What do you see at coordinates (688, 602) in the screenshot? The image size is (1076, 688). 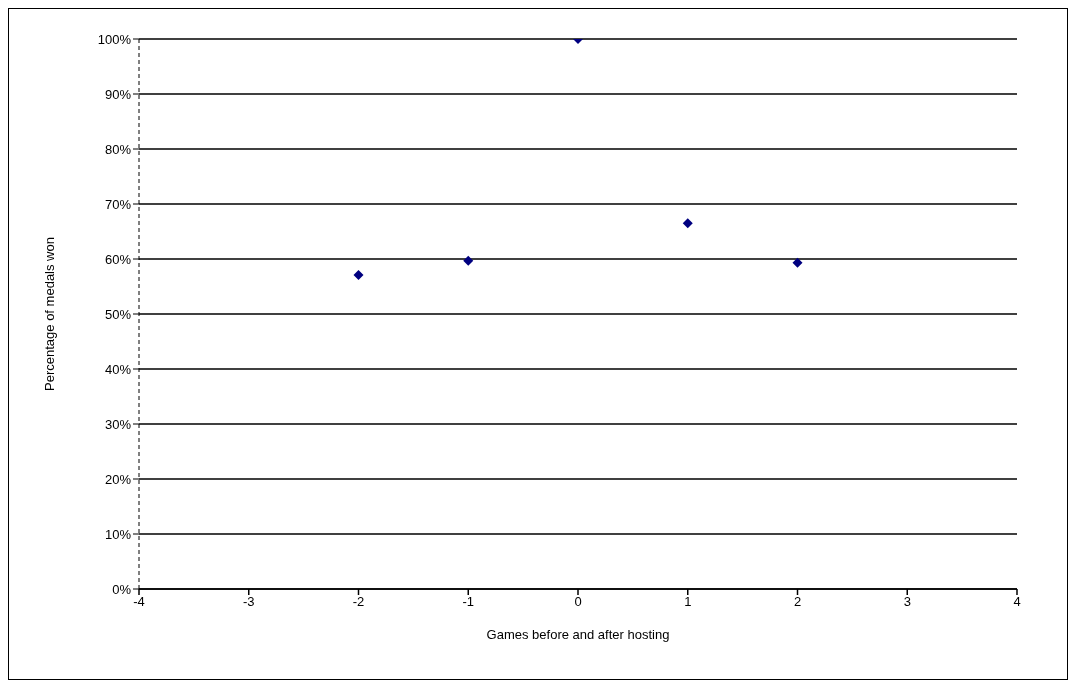 I see `x-tick-label: 1` at bounding box center [688, 602].